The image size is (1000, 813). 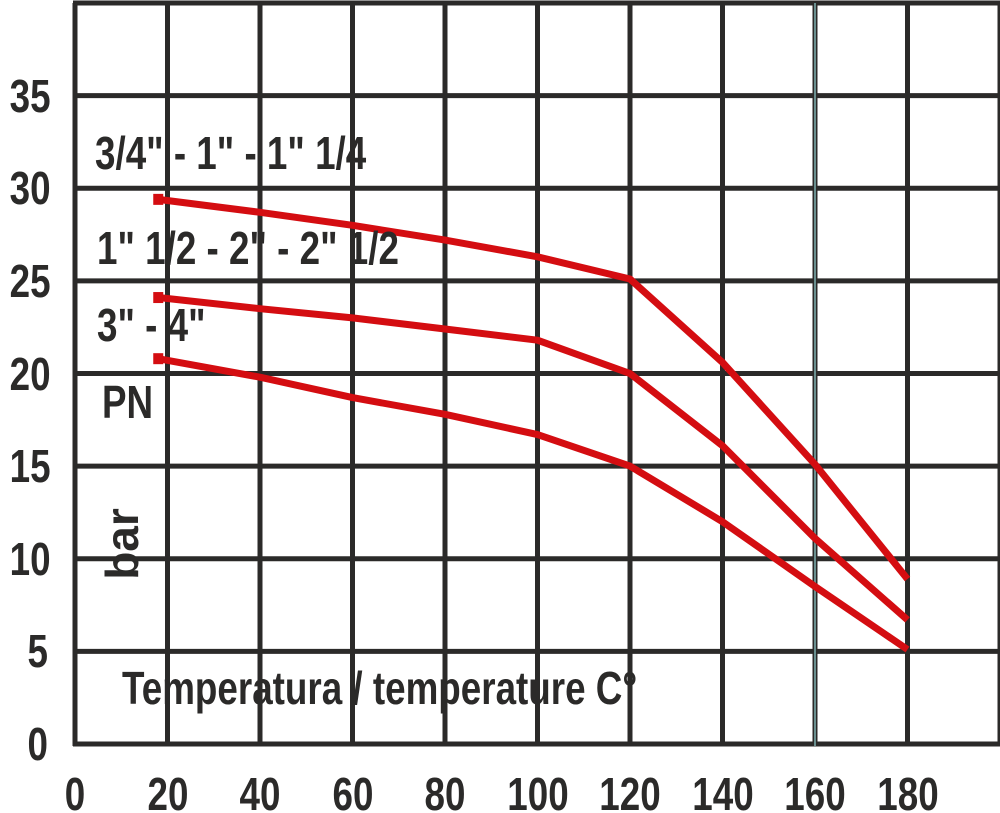 I want to click on x-tick-label-120: 120, so click(x=630, y=790).